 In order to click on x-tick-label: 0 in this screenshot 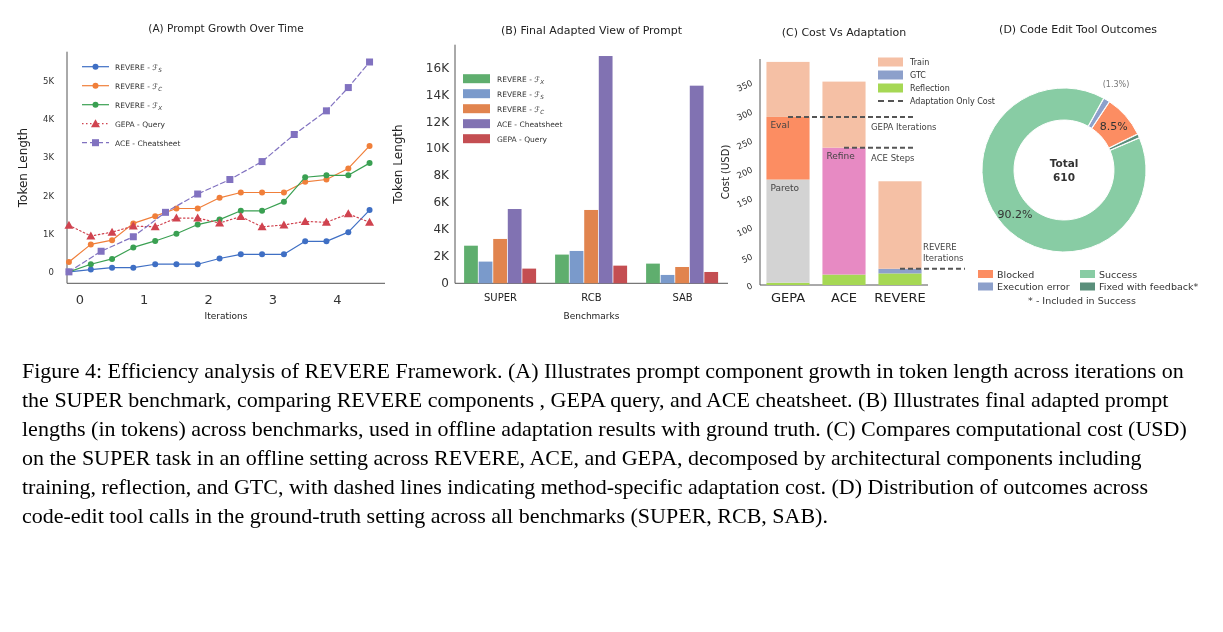, I will do `click(80, 299)`.